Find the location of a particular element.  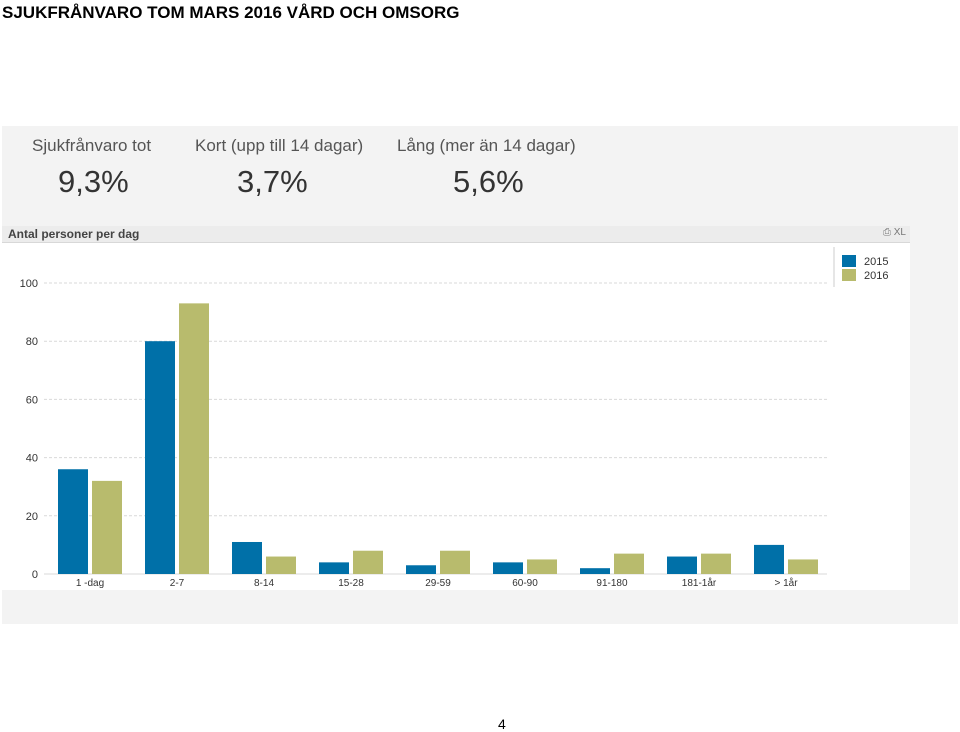

y-tick-label: 40 is located at coordinates (32, 459).